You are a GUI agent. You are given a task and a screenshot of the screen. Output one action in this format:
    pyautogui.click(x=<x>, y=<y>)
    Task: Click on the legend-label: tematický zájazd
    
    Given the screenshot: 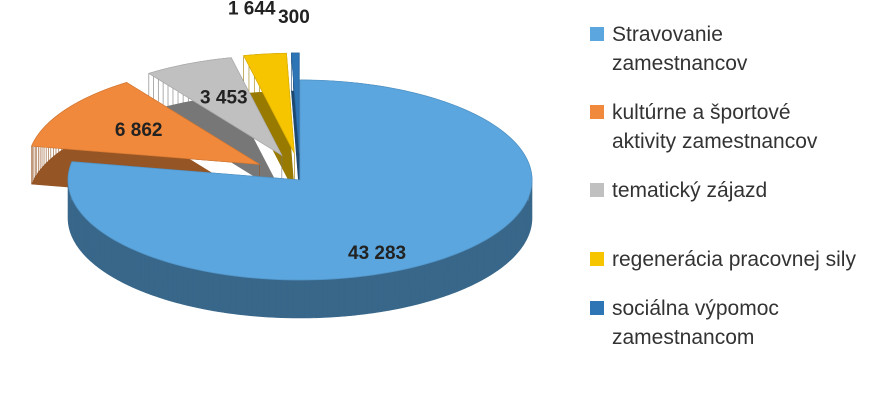 What is the action you would take?
    pyautogui.click(x=690, y=190)
    